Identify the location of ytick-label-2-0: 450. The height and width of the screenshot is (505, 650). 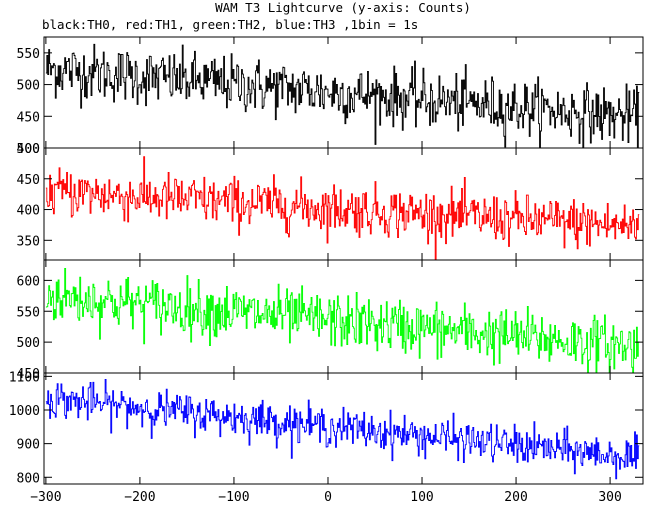
(28, 374).